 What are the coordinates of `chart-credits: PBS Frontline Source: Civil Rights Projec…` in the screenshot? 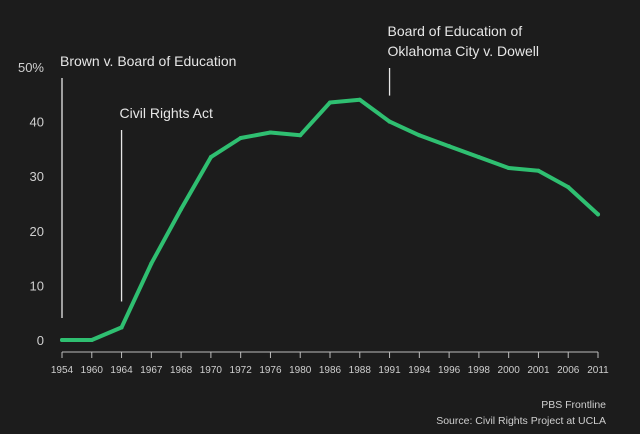 It's located at (521, 413).